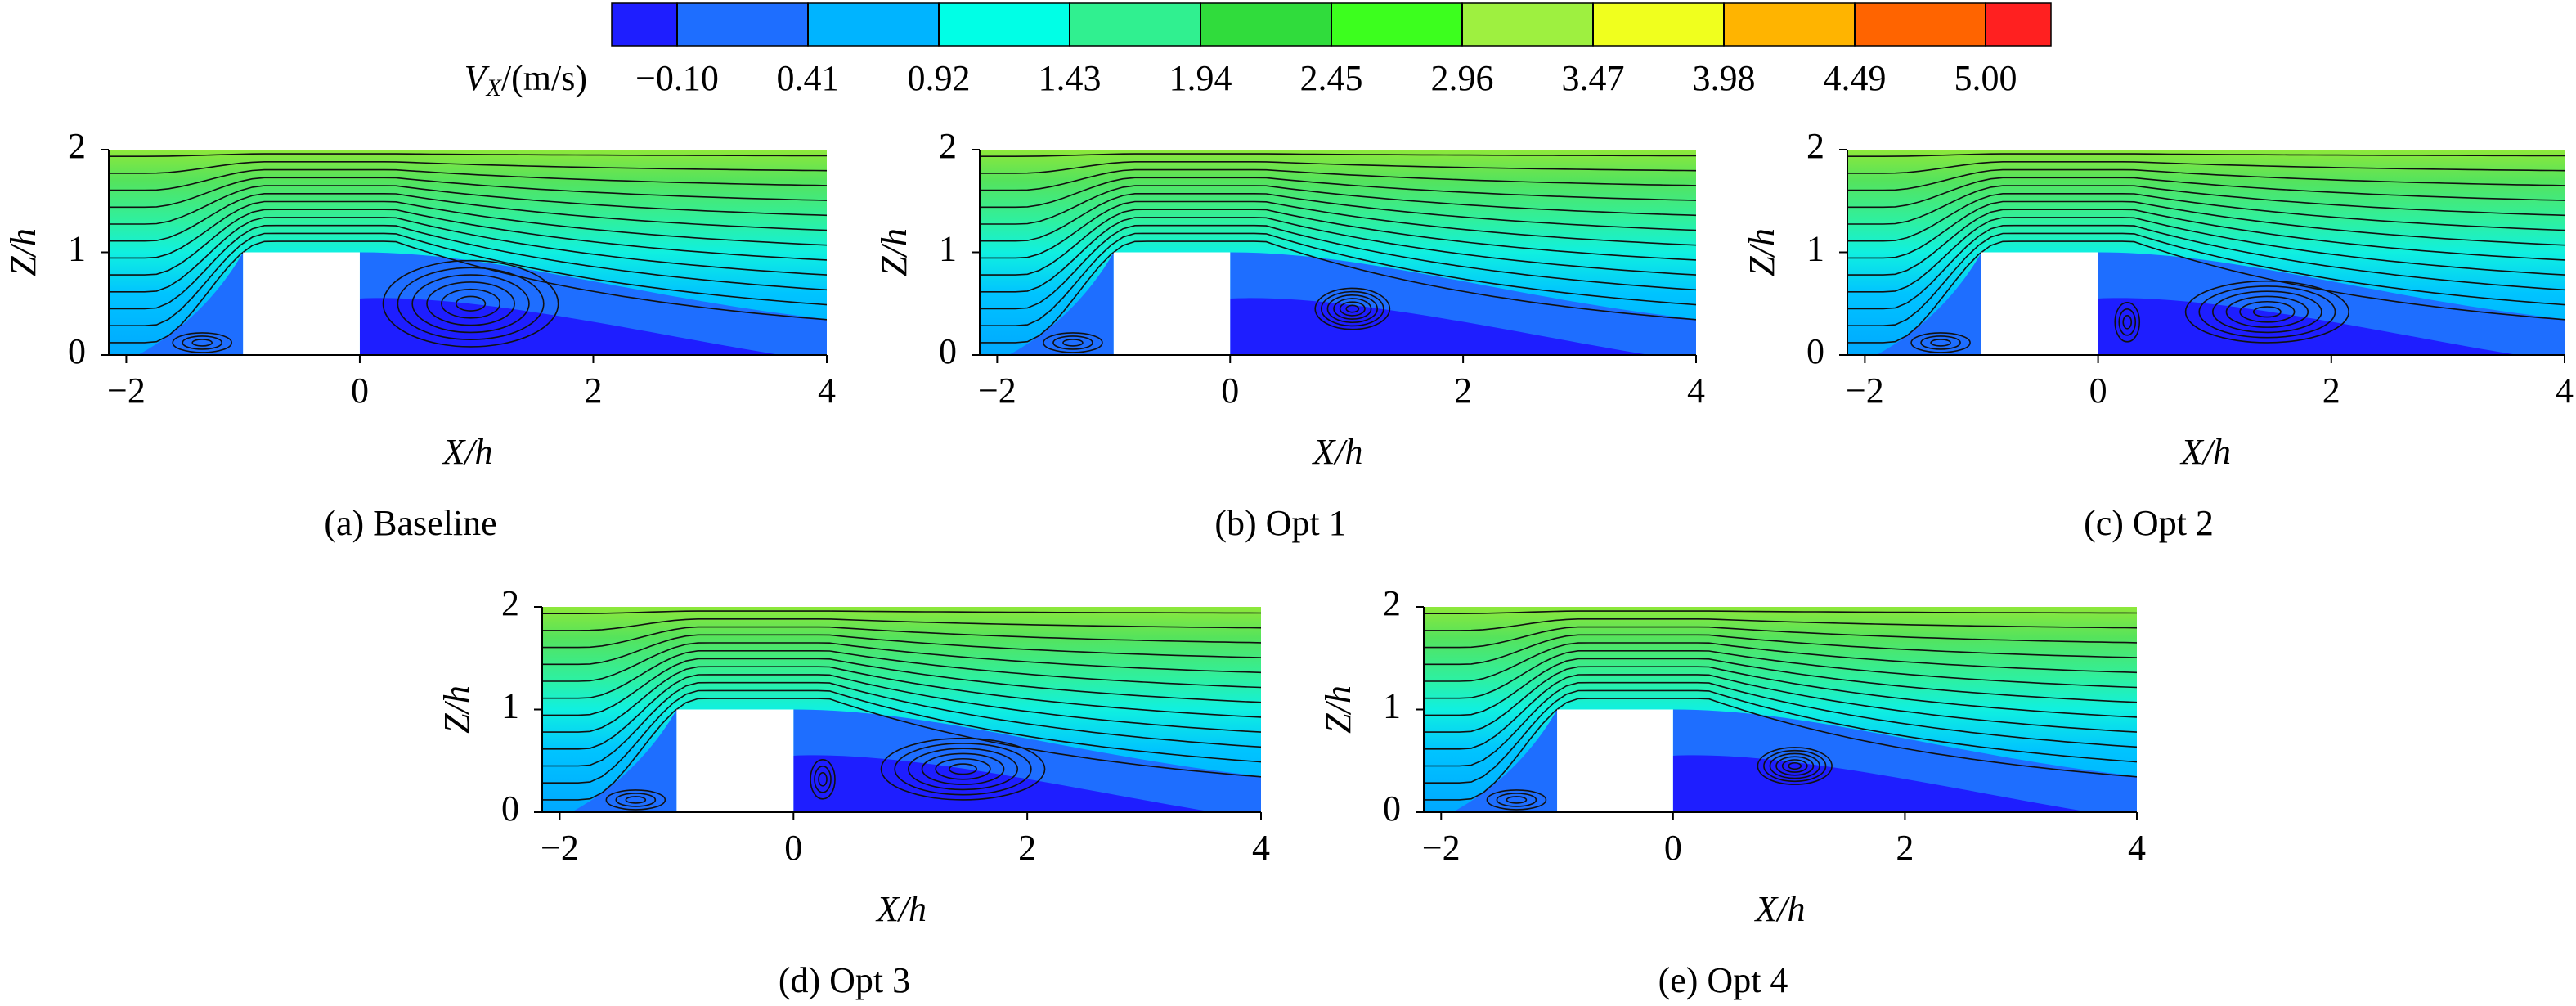 Image resolution: width=2576 pixels, height=1006 pixels. What do you see at coordinates (77, 351) in the screenshot?
I see `y-tick-label: 0` at bounding box center [77, 351].